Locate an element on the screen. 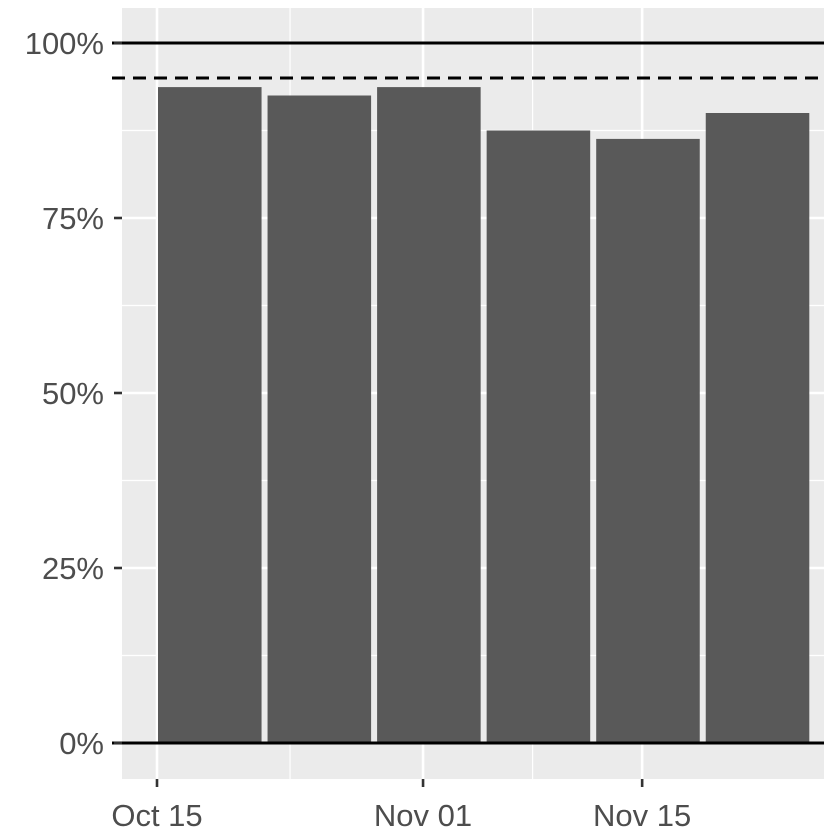 The height and width of the screenshot is (836, 824). y-axis: 0% 25% 50% 75% 100% is located at coordinates (73, 393).